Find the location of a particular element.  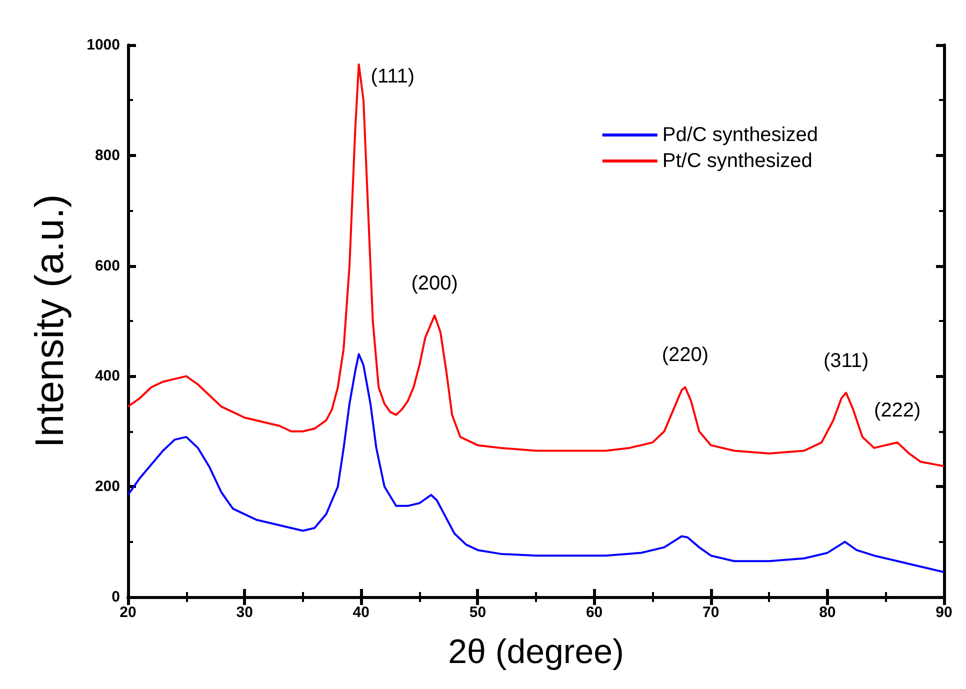

annotation: (220) is located at coordinates (685, 355).